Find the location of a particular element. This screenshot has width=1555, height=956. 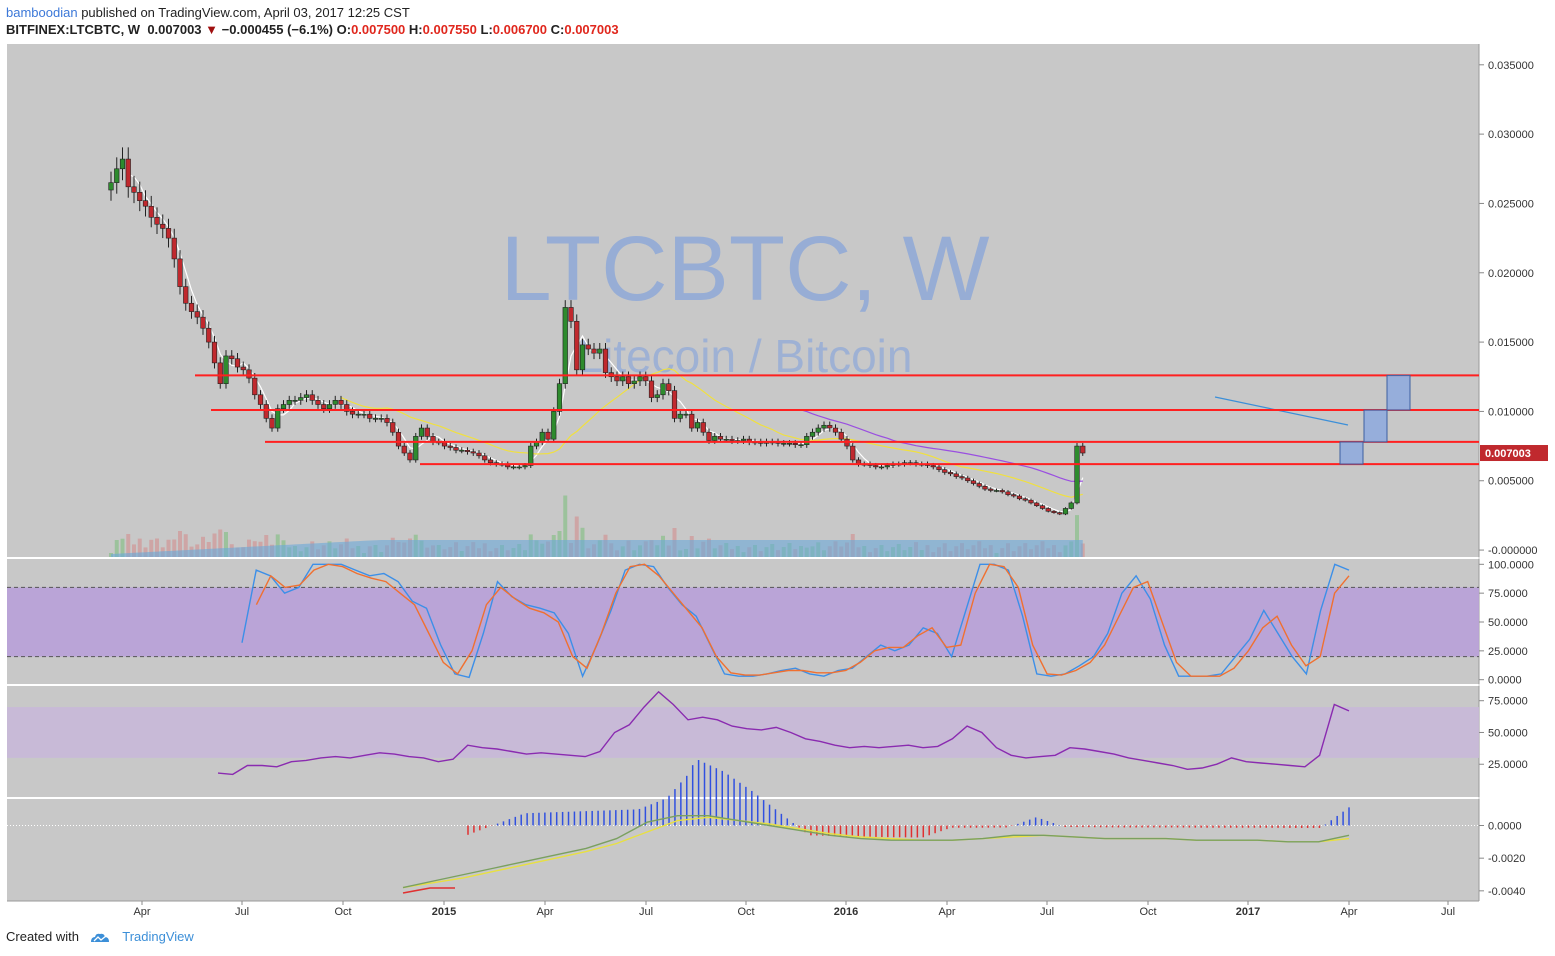

projection-boxes is located at coordinates (1375, 419).